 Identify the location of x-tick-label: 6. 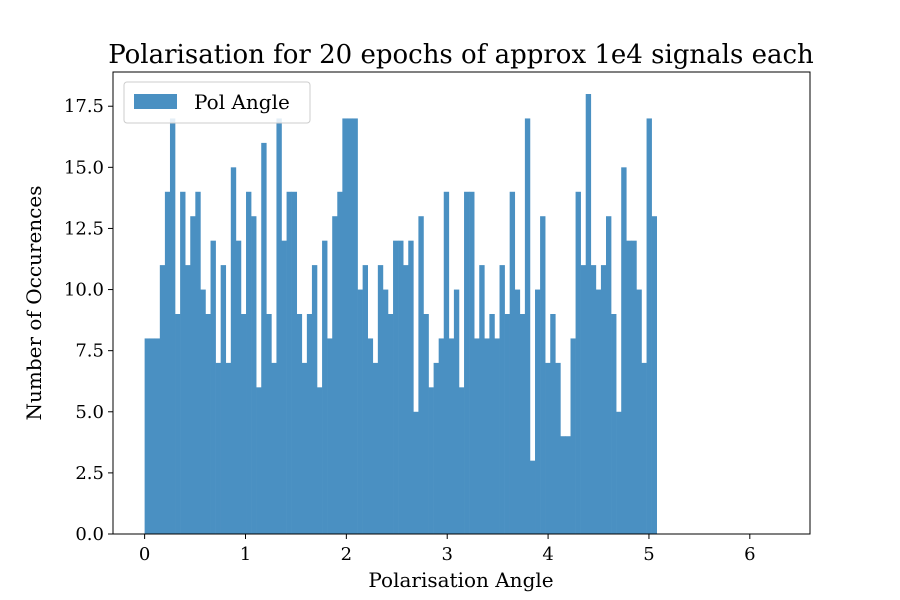
(749, 554).